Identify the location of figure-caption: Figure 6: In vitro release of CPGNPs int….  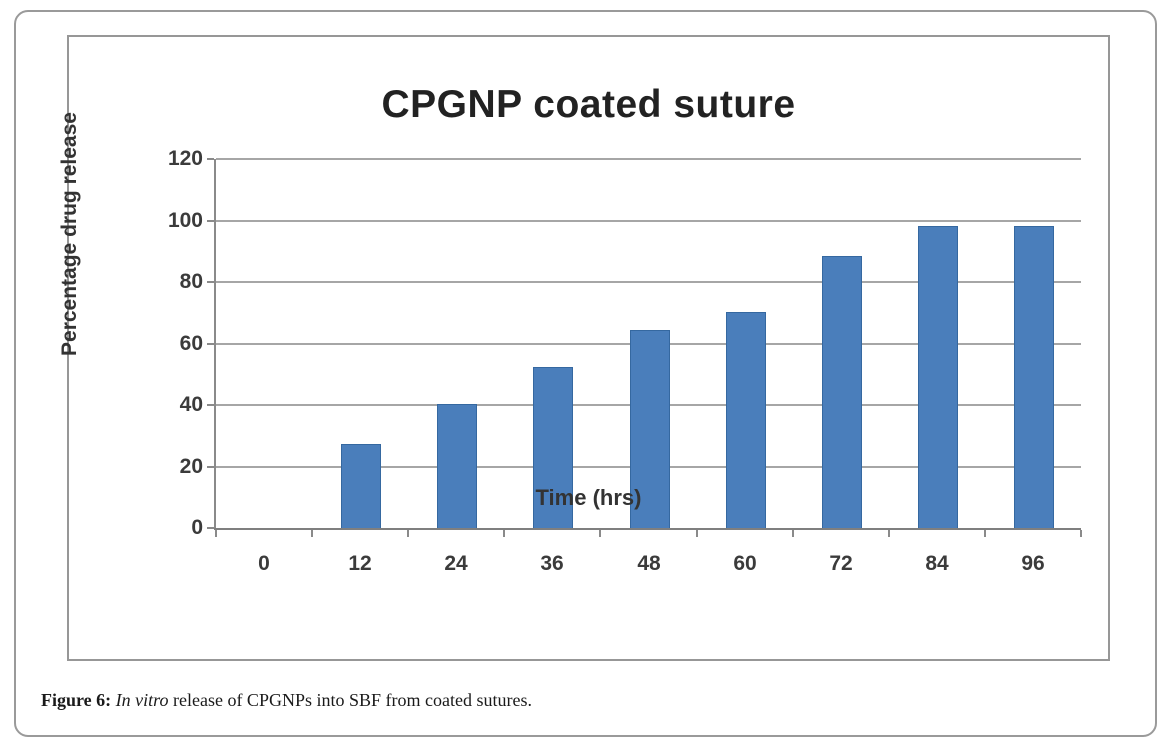
(286, 700).